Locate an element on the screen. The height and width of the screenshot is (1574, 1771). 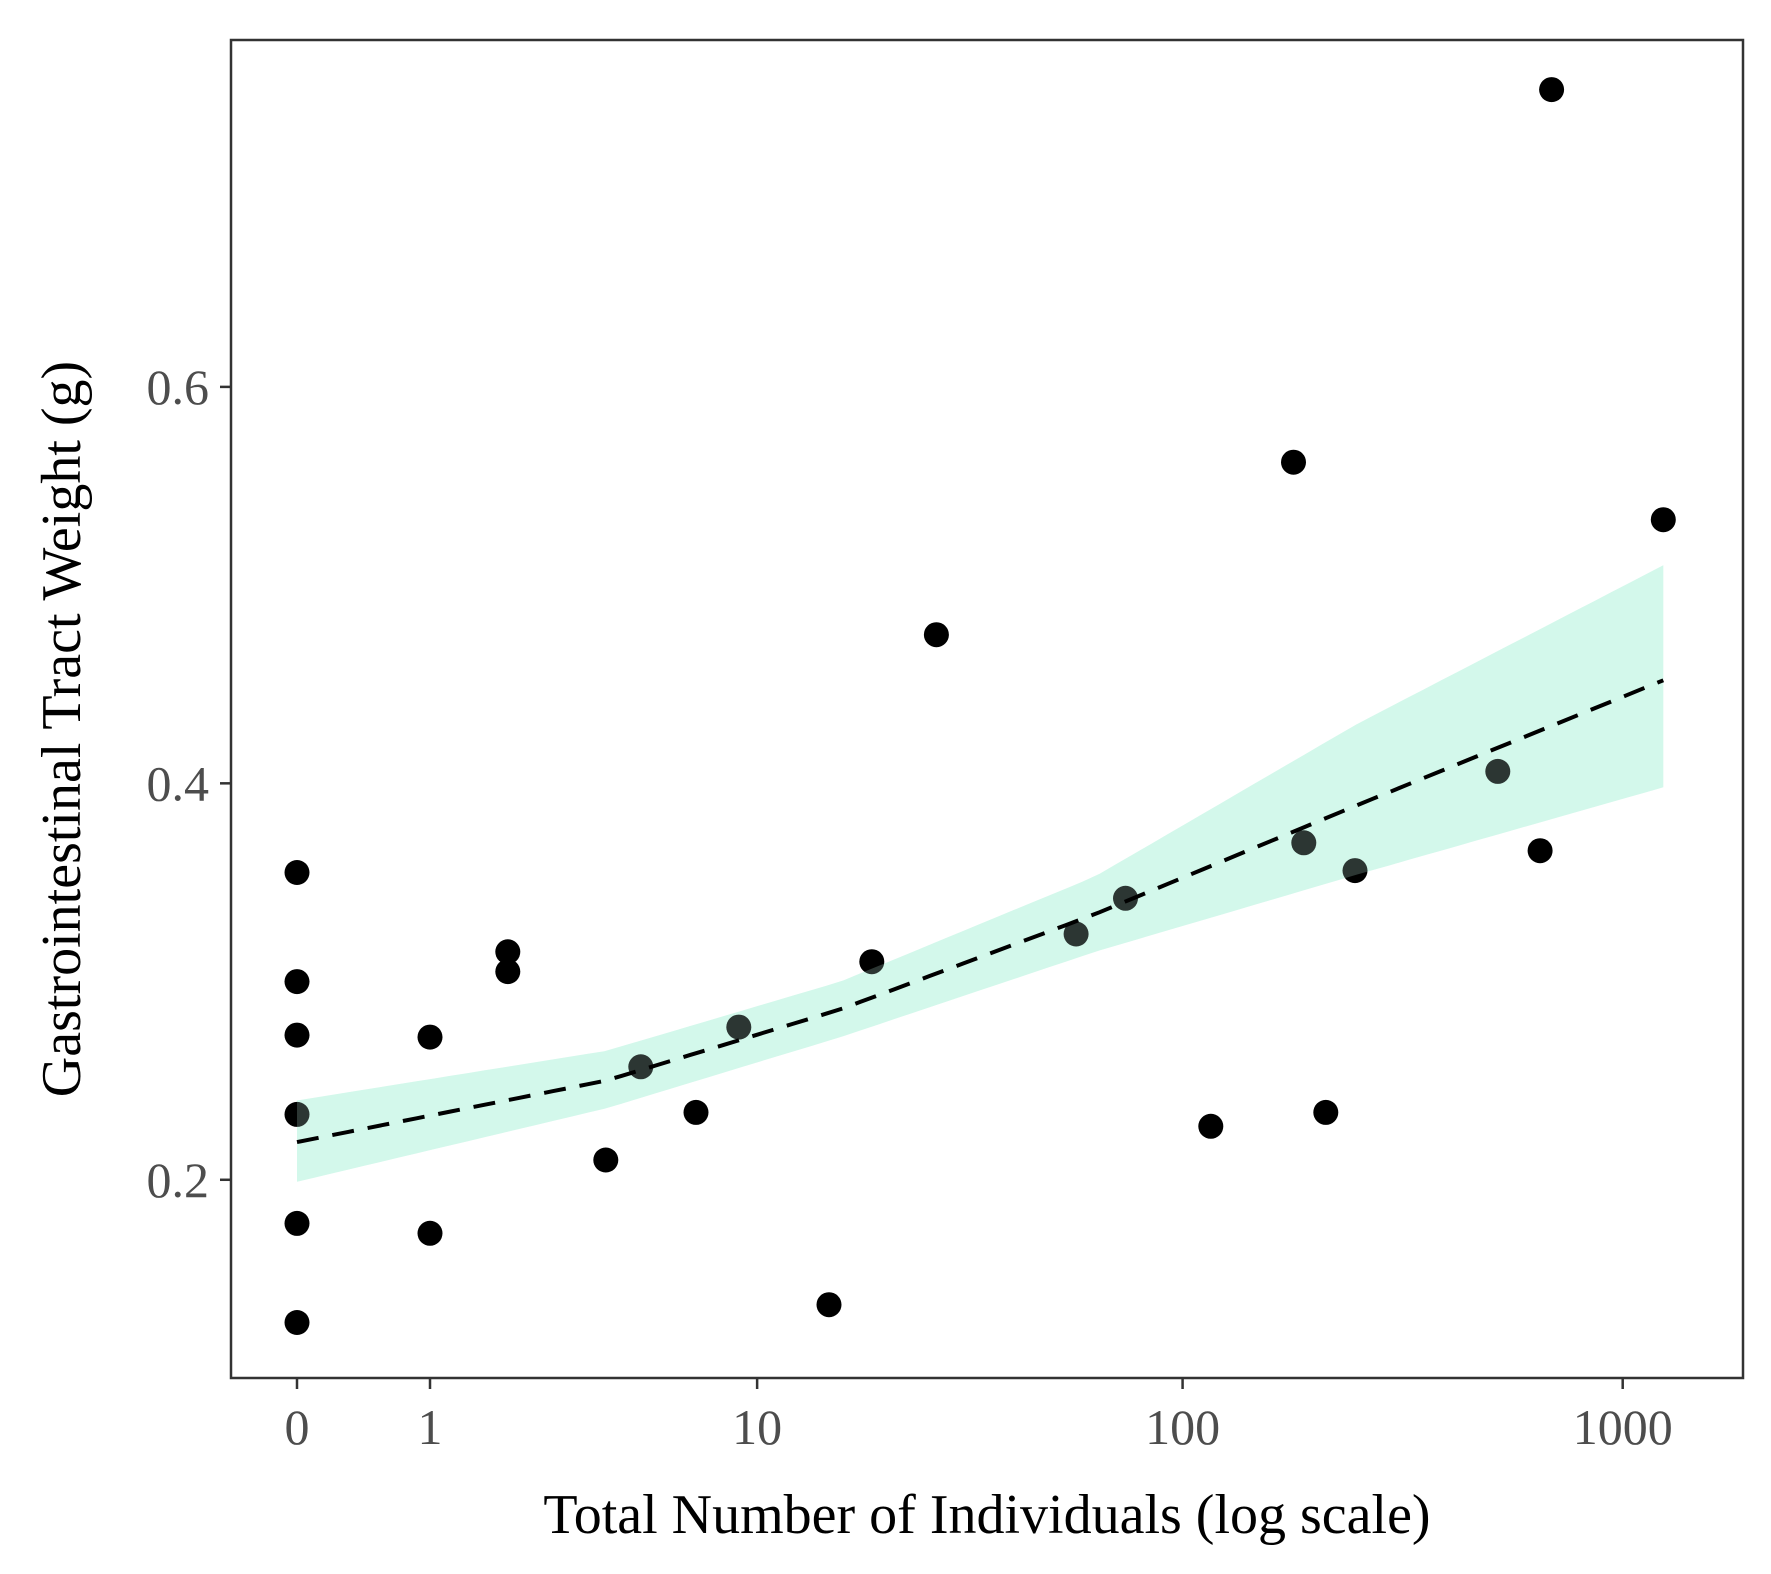
y-axis: 0.2 0.4 0.6 is located at coordinates (189, 783).